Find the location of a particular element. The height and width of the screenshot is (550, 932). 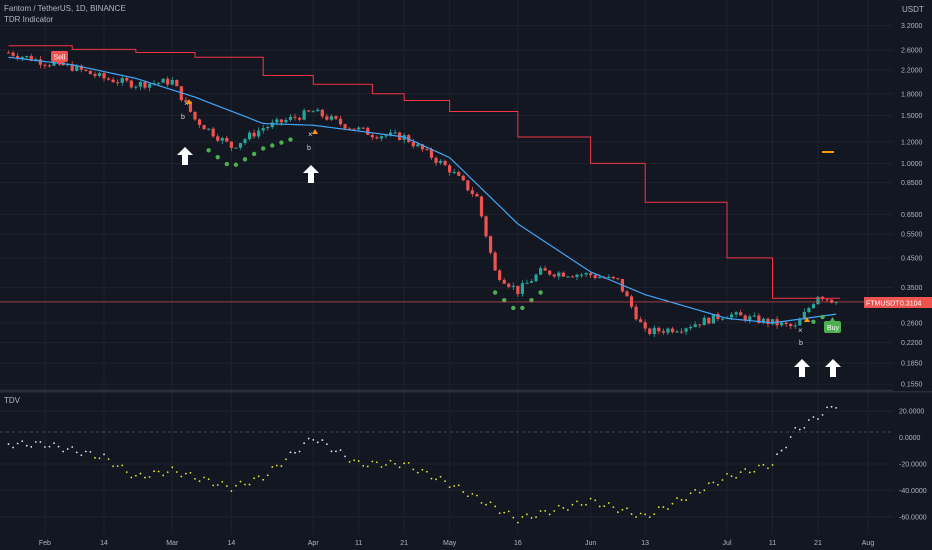

tdv-tick-label: 0.0000 is located at coordinates (910, 438).